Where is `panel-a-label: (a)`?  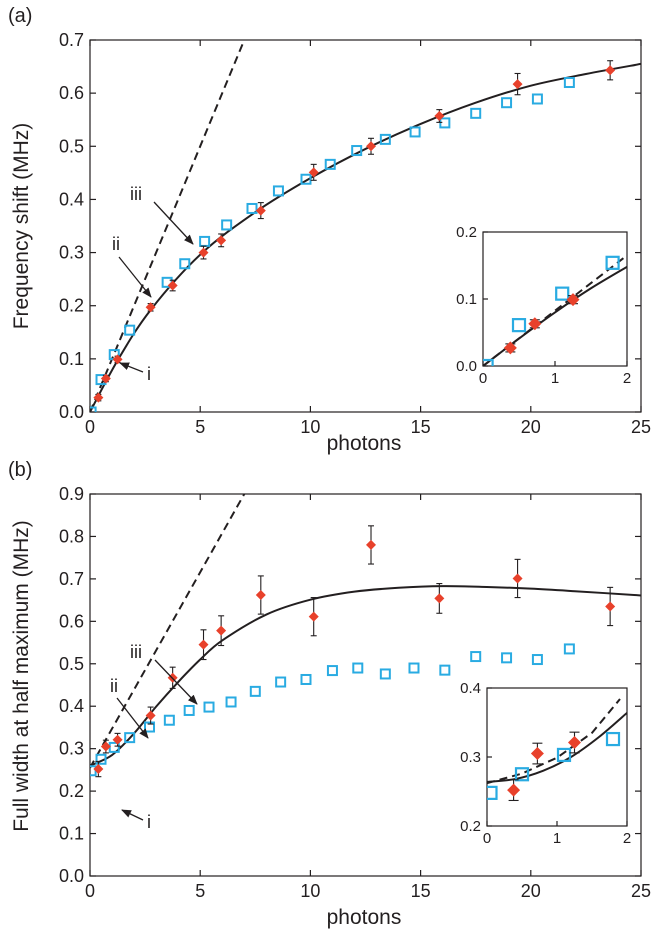
panel-a-label: (a) is located at coordinates (20, 16).